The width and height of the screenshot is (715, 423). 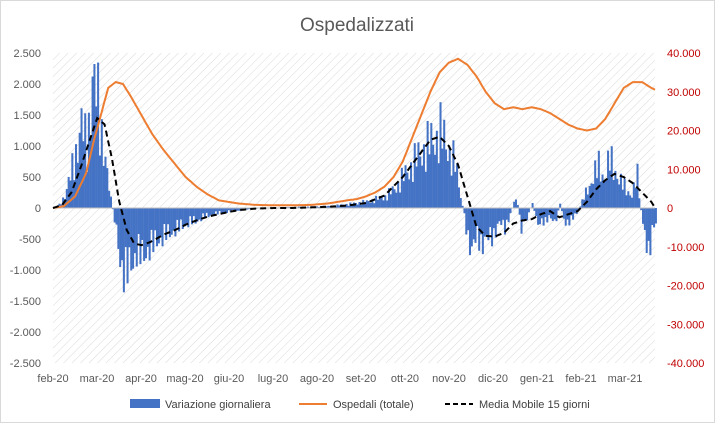 I want to click on left-tick-label: 2.500, so click(x=27, y=54).